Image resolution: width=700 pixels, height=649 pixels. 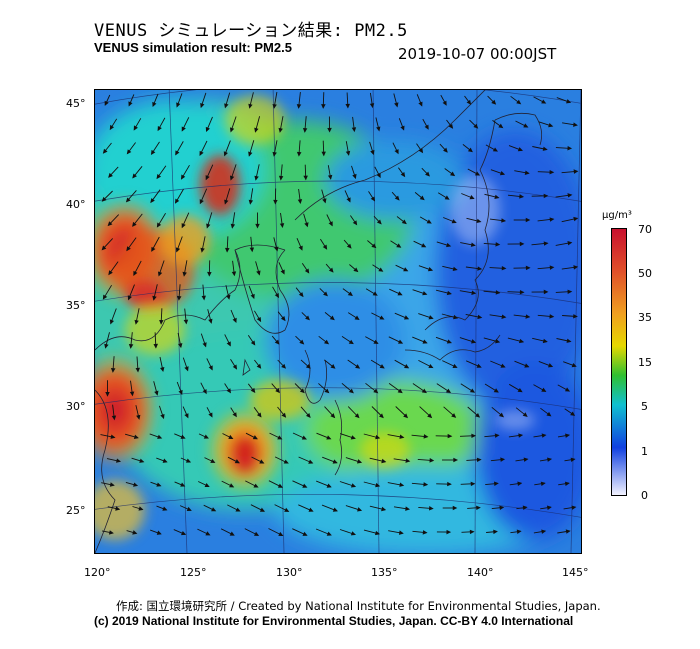 I want to click on colorbar-tick-50: 50, so click(x=645, y=273).